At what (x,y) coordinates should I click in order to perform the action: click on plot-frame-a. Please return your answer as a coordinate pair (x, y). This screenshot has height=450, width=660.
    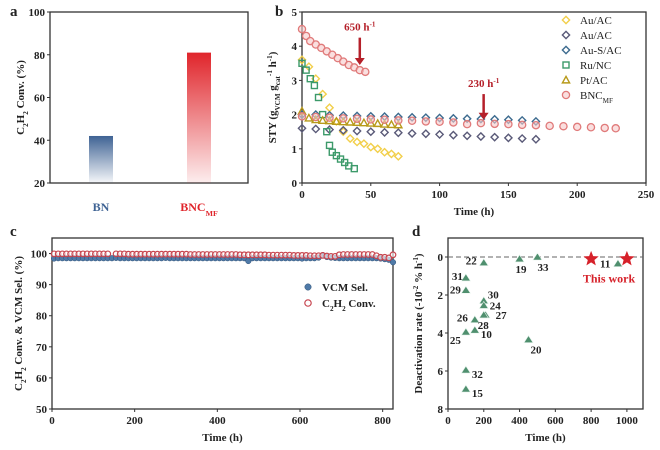
    Looking at the image, I should click on (149, 97).